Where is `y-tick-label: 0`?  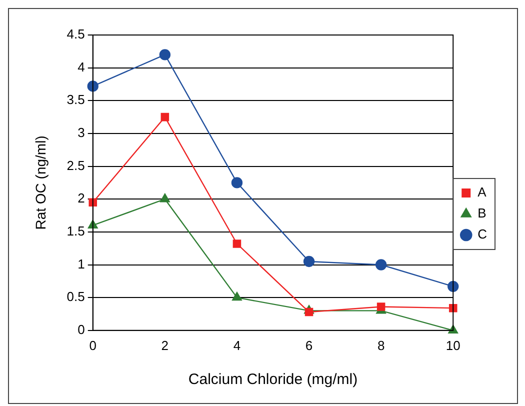 y-tick-label: 0 is located at coordinates (81, 329).